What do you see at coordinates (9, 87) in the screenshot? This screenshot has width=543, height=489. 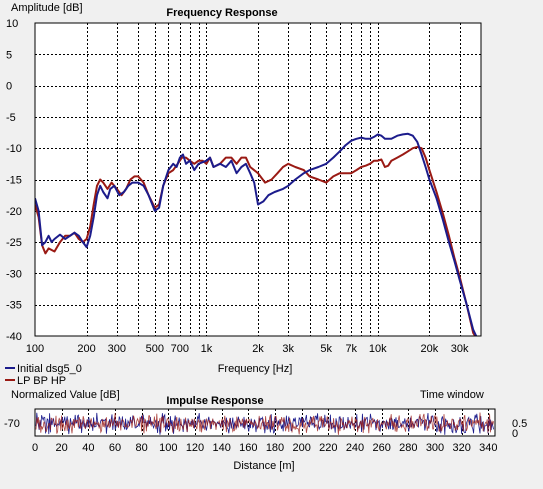 I see `fr-y-tick-label: 0` at bounding box center [9, 87].